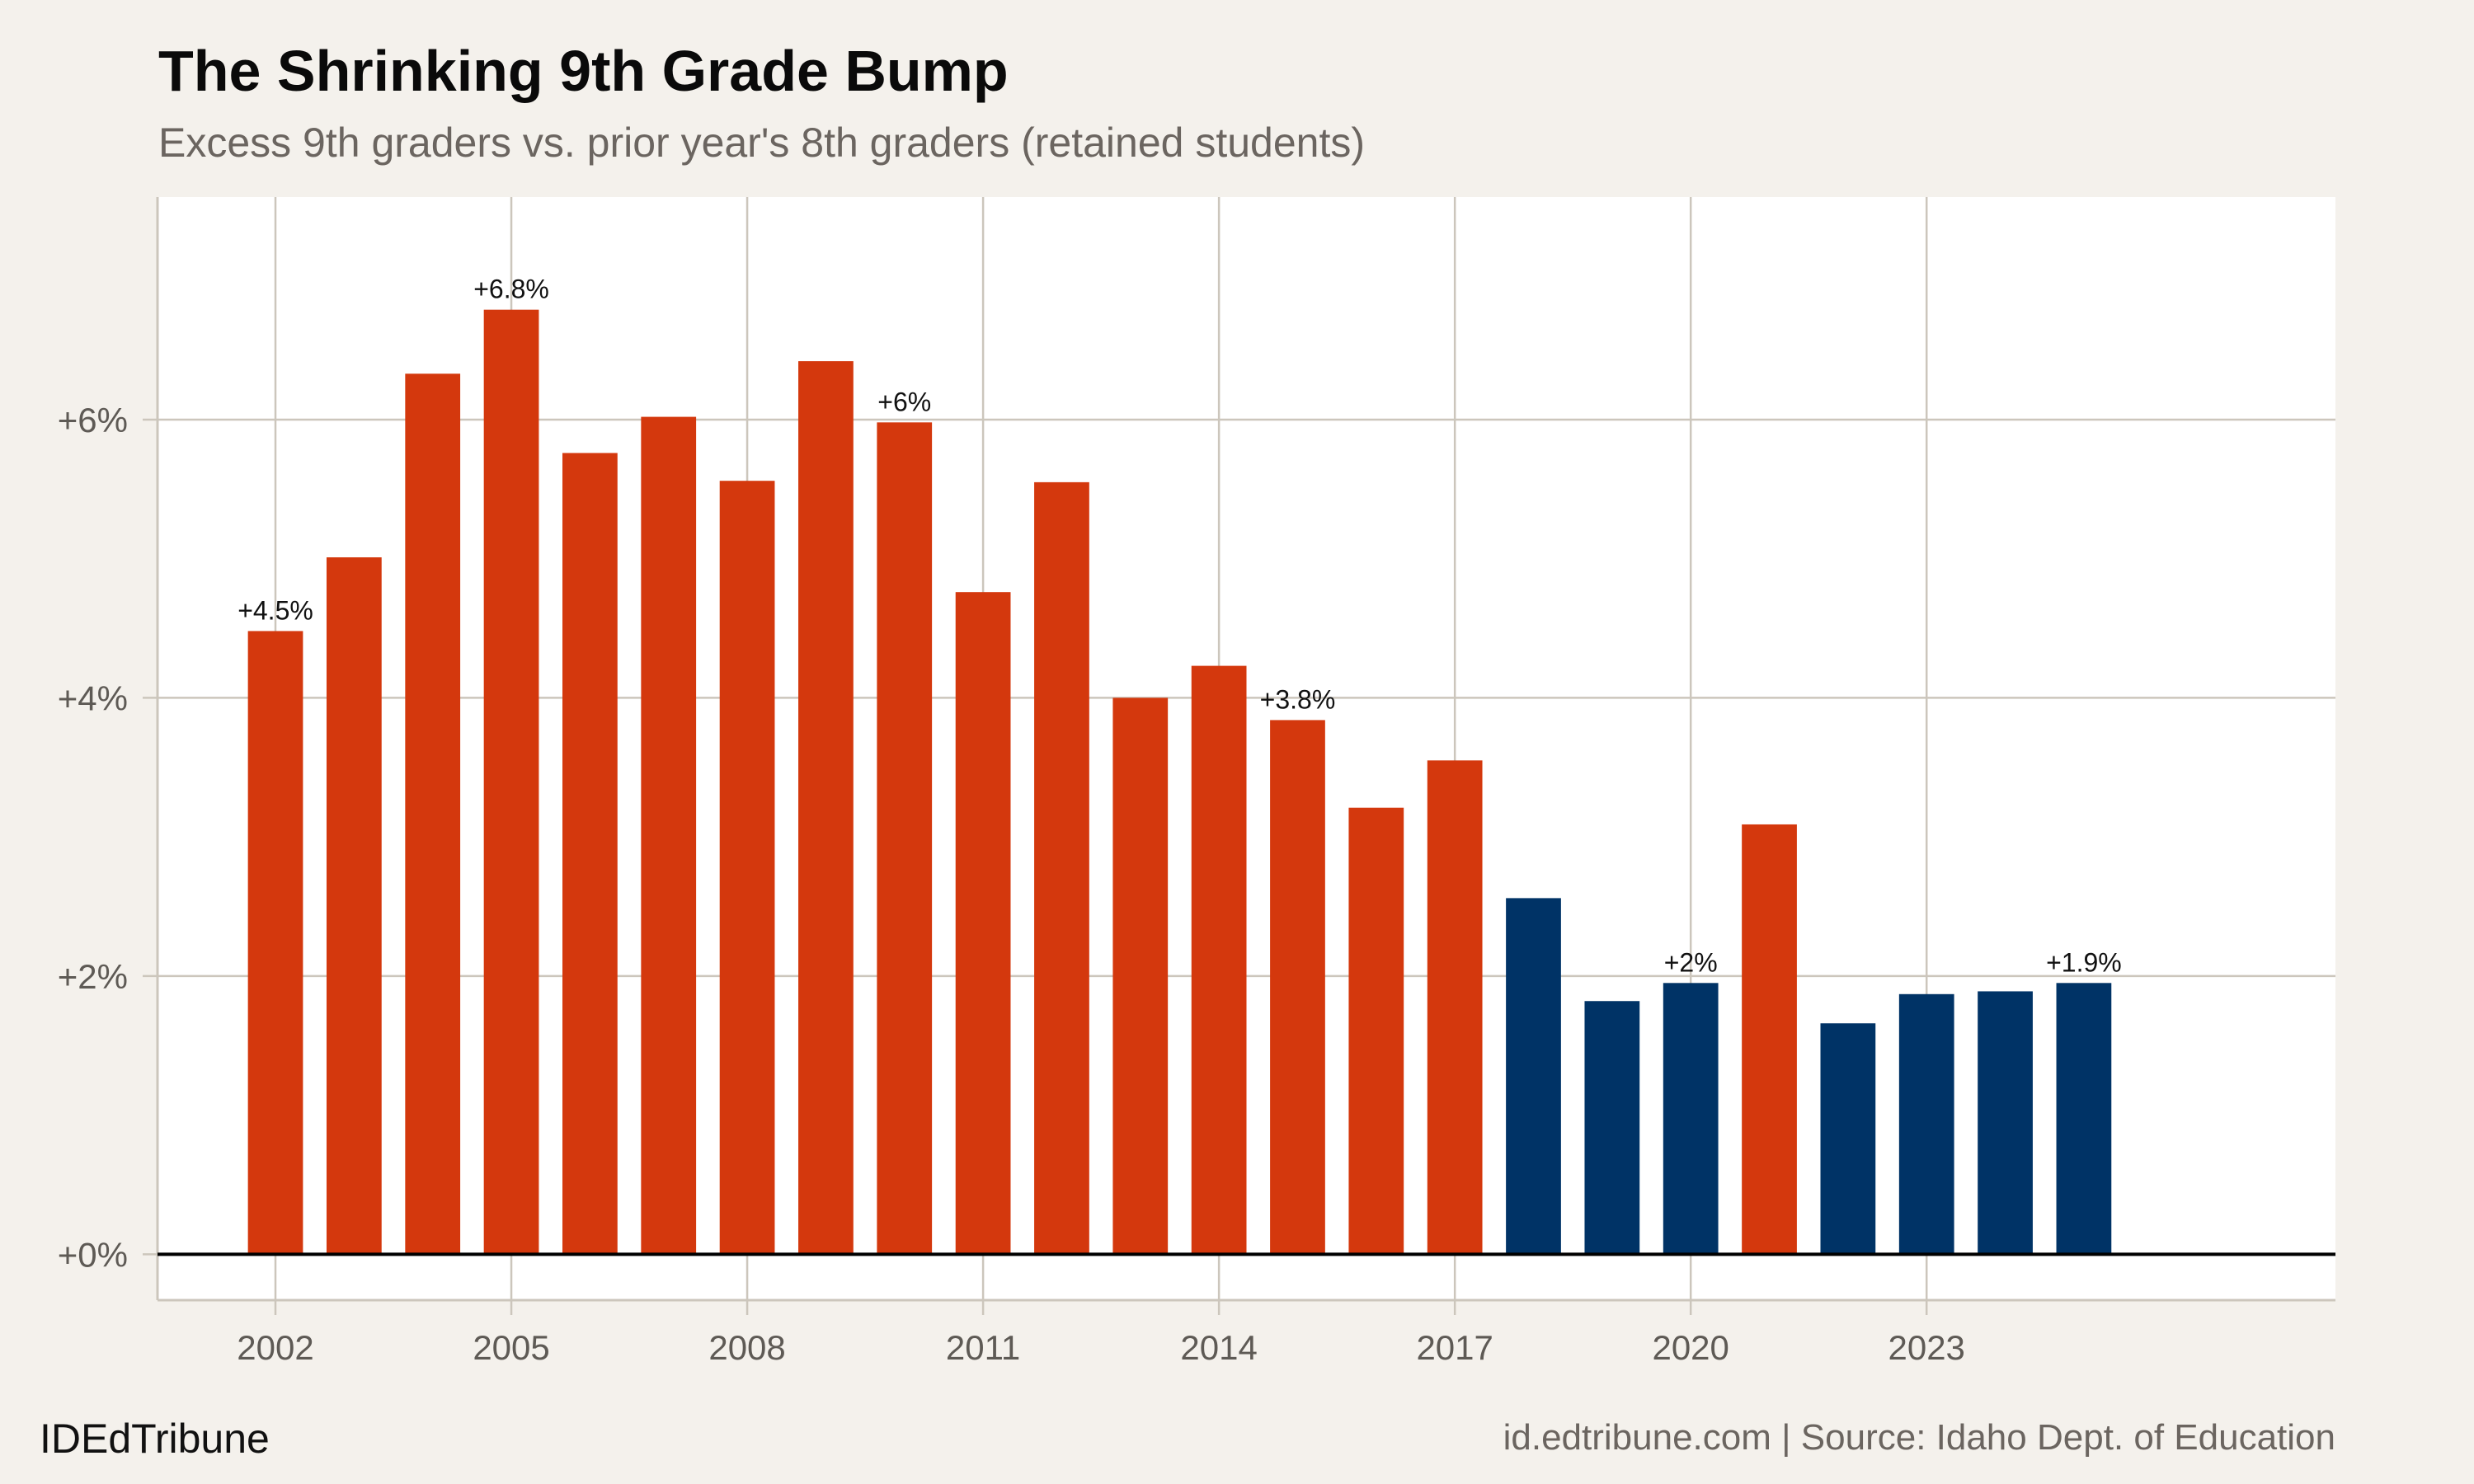 This screenshot has width=2474, height=1484. I want to click on bar-2024, so click(2005, 1123).